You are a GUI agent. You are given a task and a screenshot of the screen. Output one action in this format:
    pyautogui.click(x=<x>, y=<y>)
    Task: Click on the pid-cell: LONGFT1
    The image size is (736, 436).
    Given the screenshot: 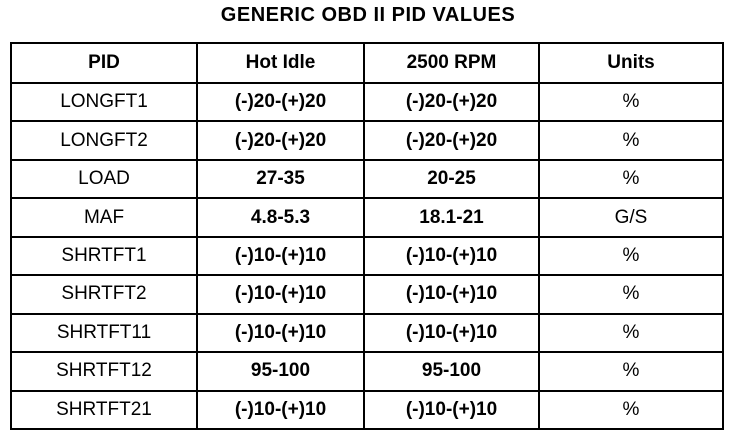 What is the action you would take?
    pyautogui.click(x=104, y=102)
    